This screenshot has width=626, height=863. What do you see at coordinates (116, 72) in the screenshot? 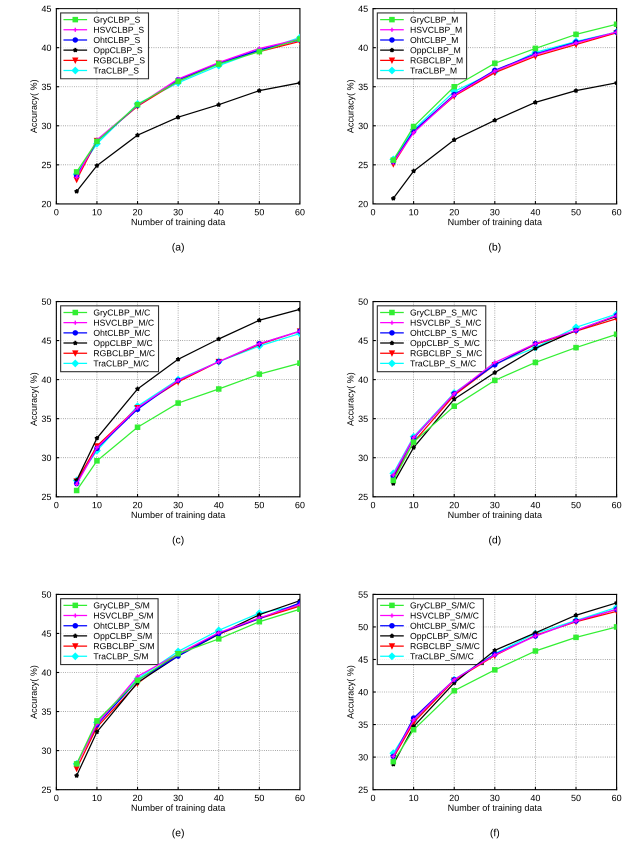
I see `legend-label: TraCLBP_S` at bounding box center [116, 72].